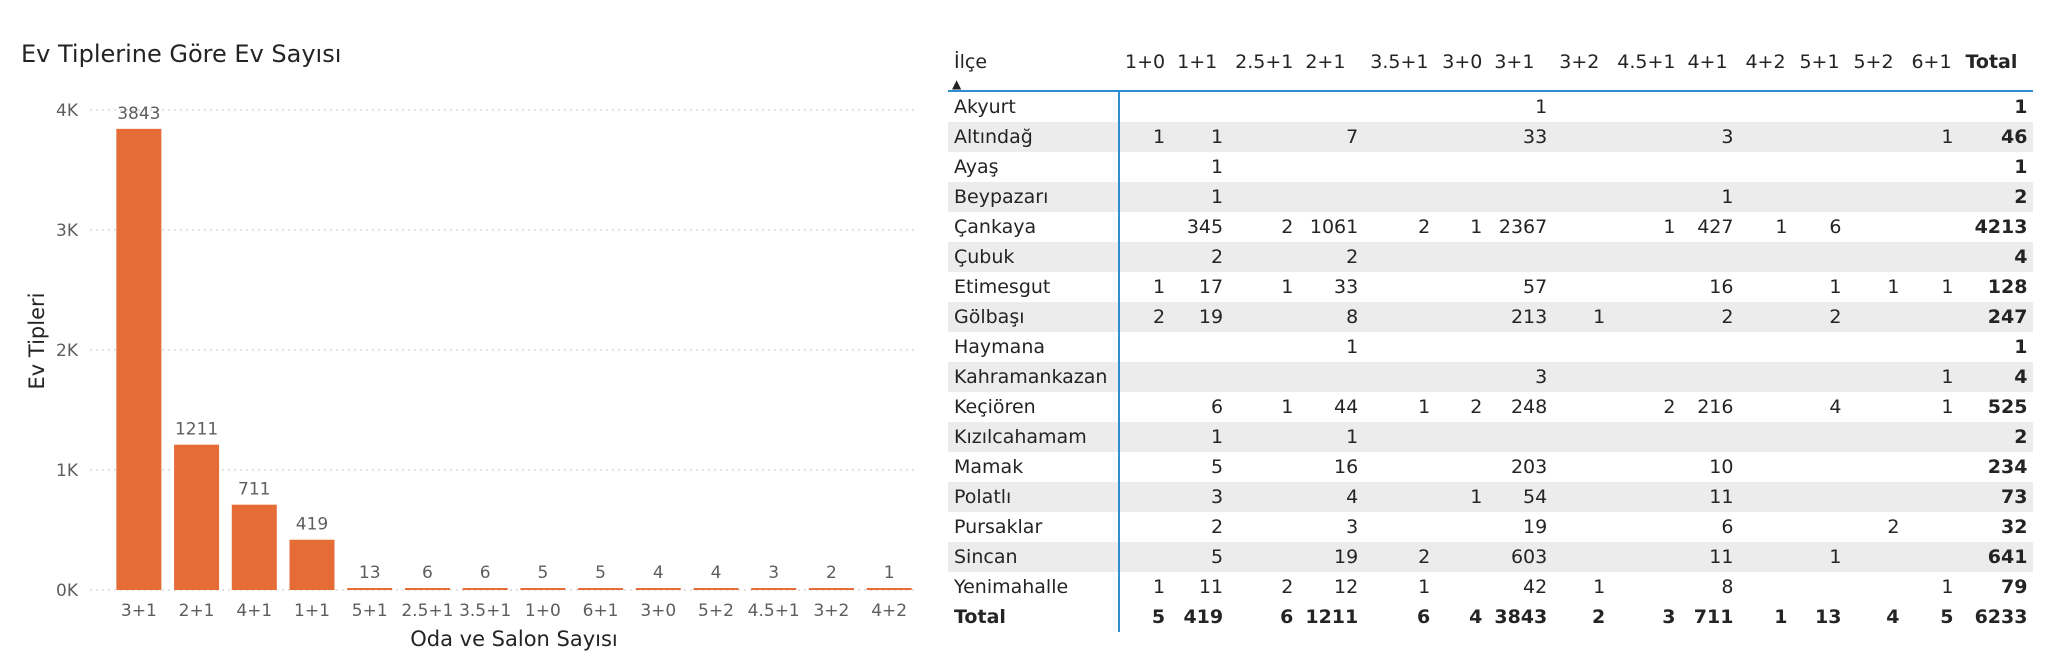 Image resolution: width=2072 pixels, height=672 pixels. What do you see at coordinates (1034, 167) in the screenshot?
I see `row-label: Ayaş` at bounding box center [1034, 167].